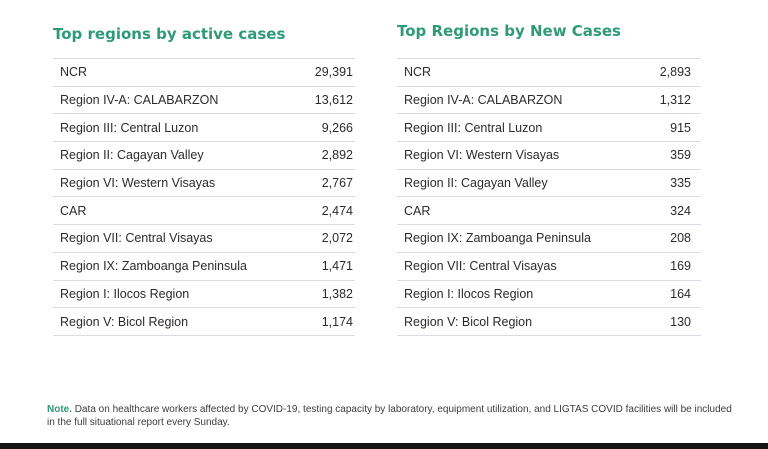 This screenshot has height=449, width=768. What do you see at coordinates (509, 31) in the screenshot?
I see `new-cases-title: Top Regions by New Cases` at bounding box center [509, 31].